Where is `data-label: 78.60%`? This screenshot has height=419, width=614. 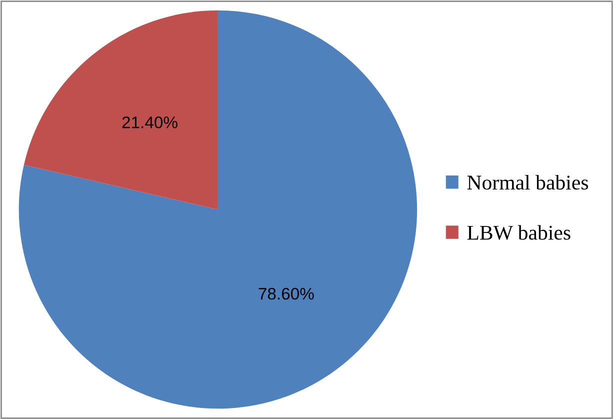 data-label: 78.60% is located at coordinates (286, 294).